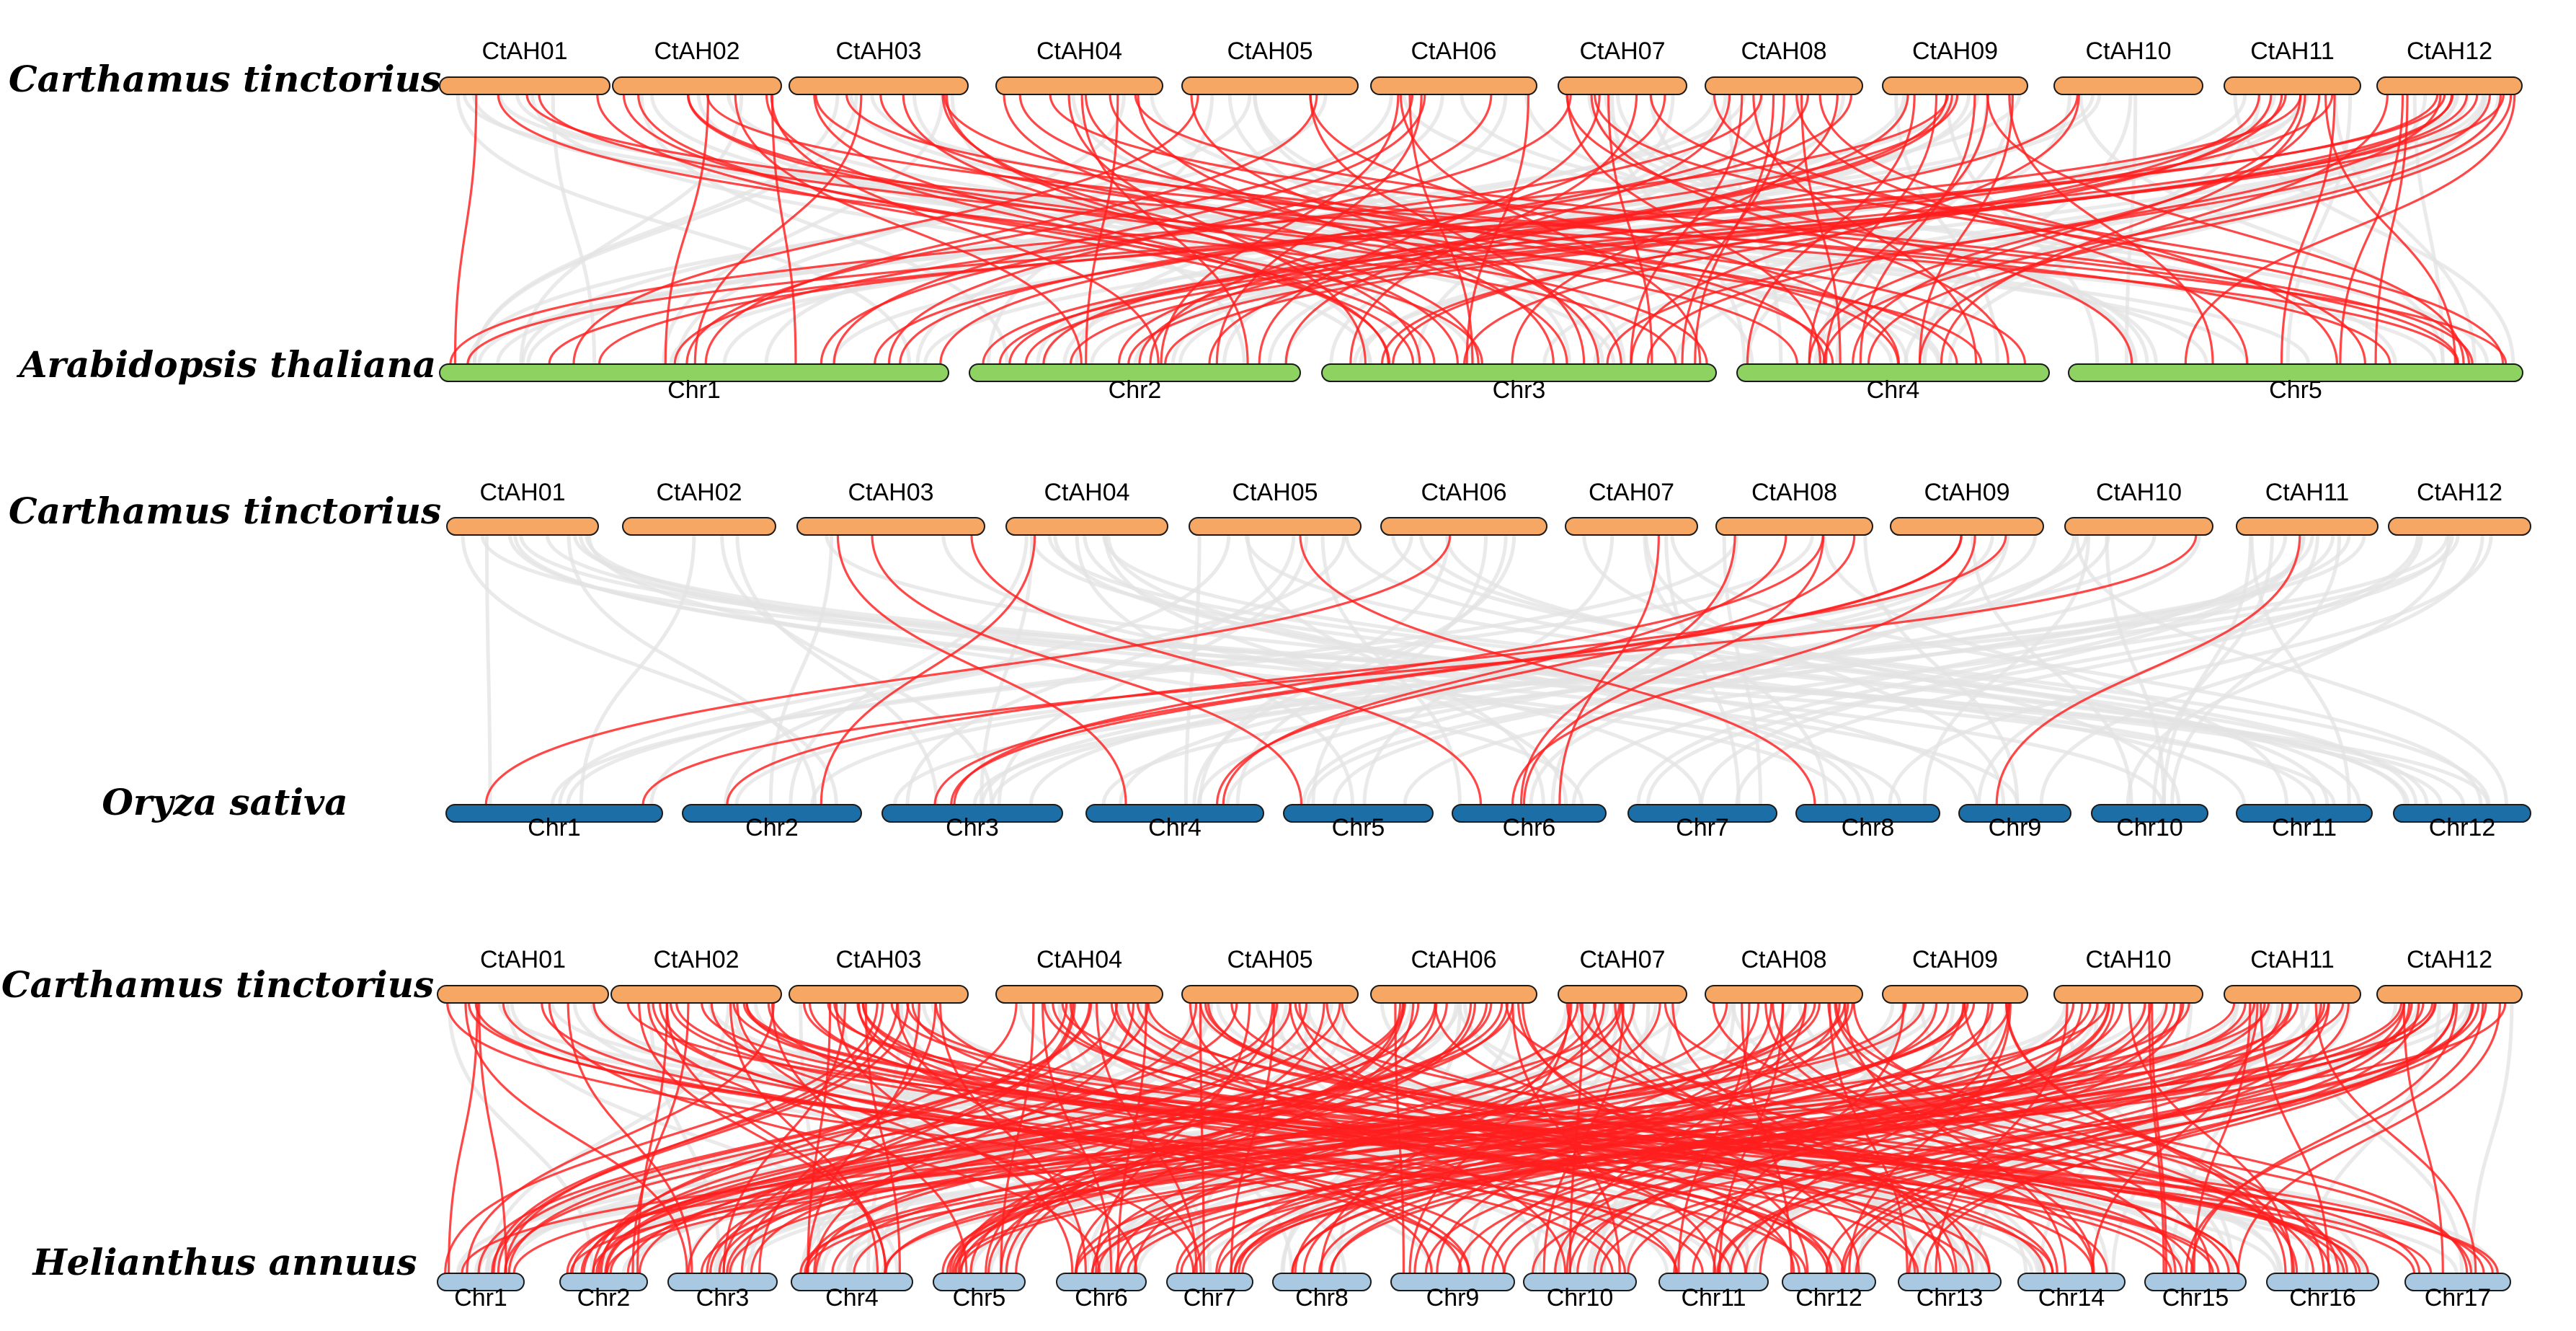  What do you see at coordinates (1622, 51) in the screenshot?
I see `top-chromosome-label: CtAH07` at bounding box center [1622, 51].